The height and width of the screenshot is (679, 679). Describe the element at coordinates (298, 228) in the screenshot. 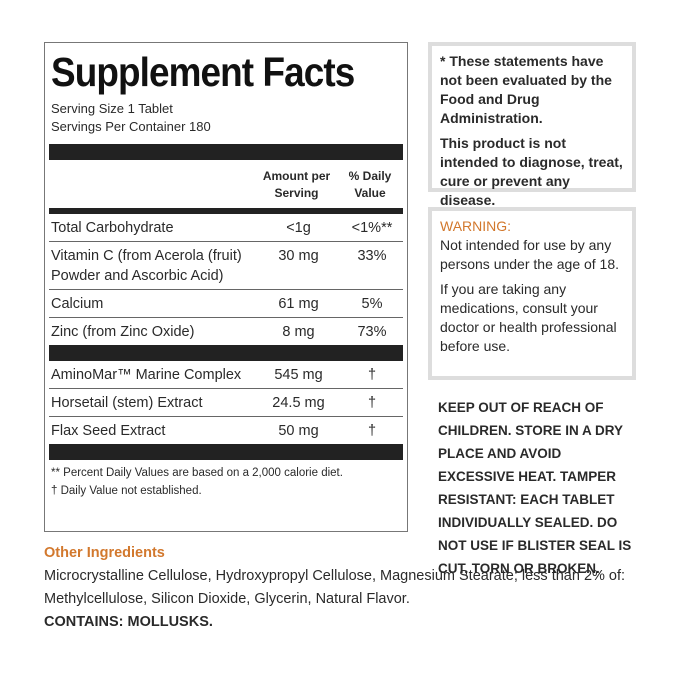

I see `amount: <1g` at that location.